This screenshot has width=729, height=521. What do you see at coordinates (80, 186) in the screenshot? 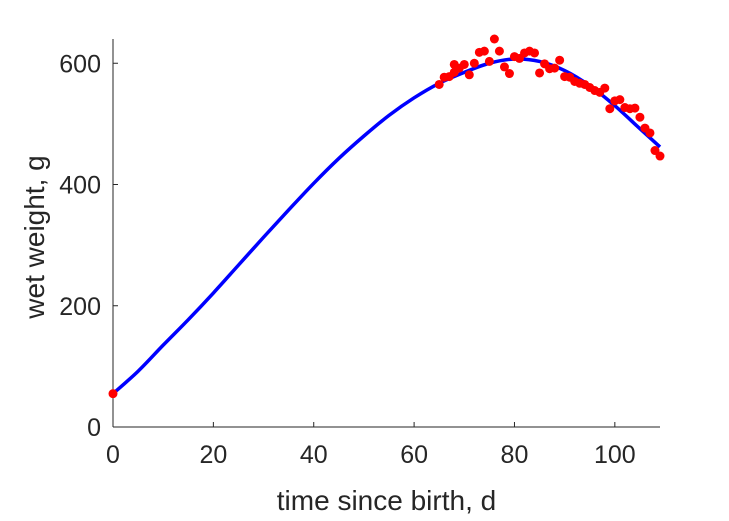
I see `y-tick-label: 400` at bounding box center [80, 186].